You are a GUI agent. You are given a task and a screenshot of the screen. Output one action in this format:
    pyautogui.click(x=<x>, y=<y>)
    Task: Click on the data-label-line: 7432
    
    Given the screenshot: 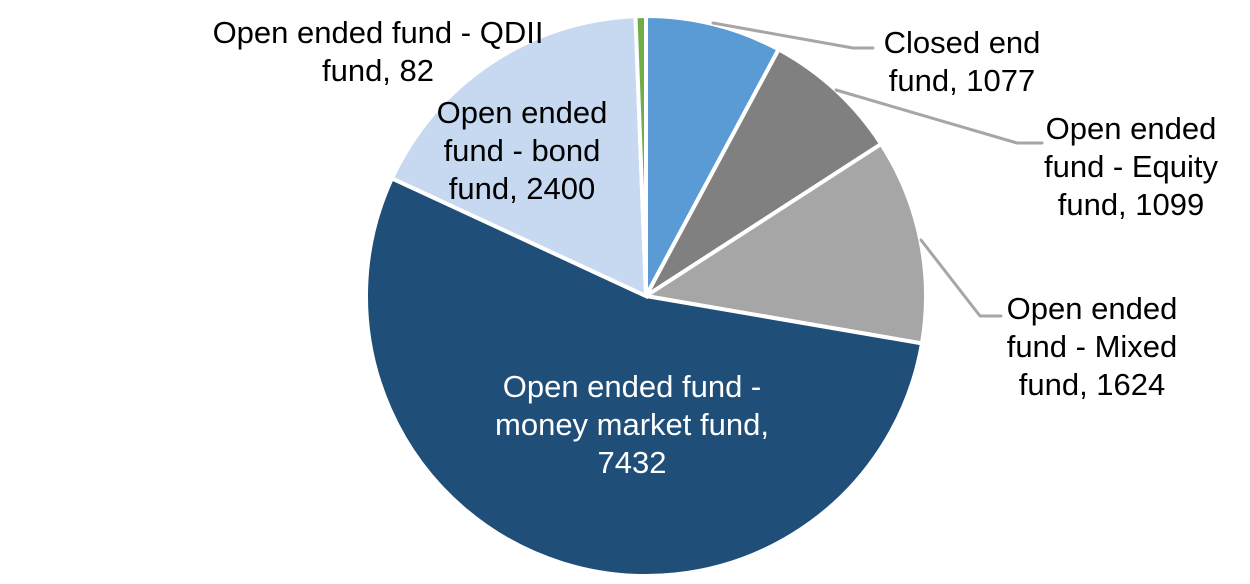 What is the action you would take?
    pyautogui.click(x=632, y=462)
    